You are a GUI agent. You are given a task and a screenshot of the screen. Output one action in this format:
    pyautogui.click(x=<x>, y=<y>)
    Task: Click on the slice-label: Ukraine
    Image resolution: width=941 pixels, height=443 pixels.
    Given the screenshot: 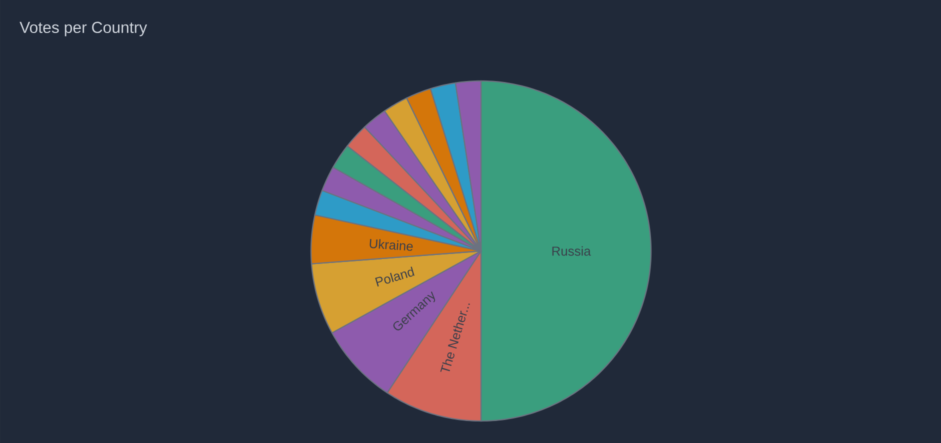 What is the action you would take?
    pyautogui.click(x=391, y=245)
    